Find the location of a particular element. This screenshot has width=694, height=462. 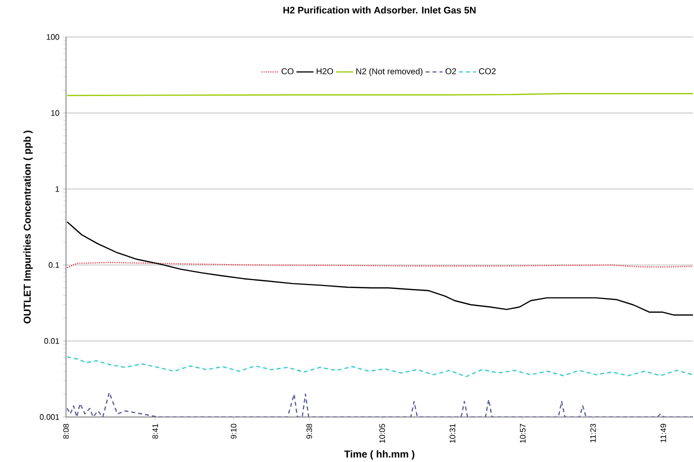

legend-label: N2 (Not removed) is located at coordinates (389, 72).